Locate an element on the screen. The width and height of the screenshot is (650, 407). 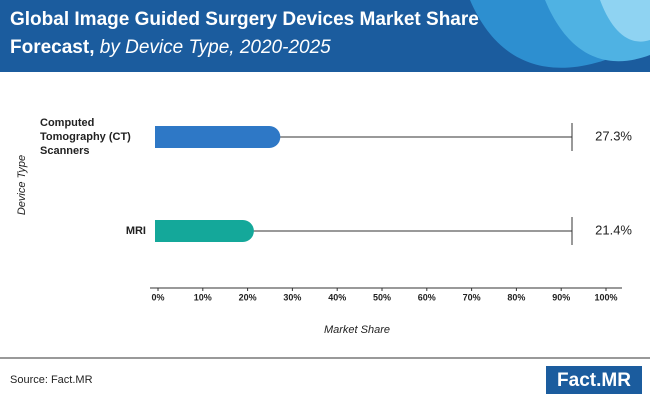
x-axis-label: Market Share is located at coordinates (357, 330).